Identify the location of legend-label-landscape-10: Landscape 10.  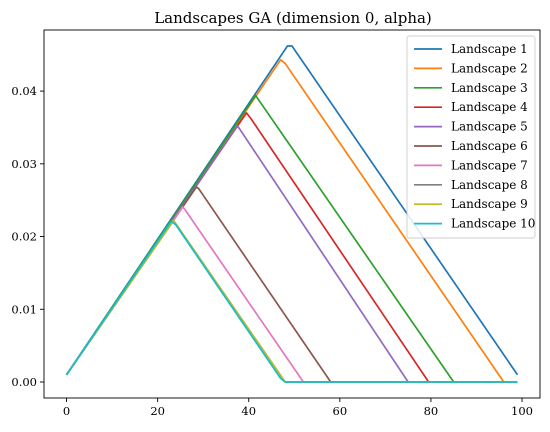
(493, 224).